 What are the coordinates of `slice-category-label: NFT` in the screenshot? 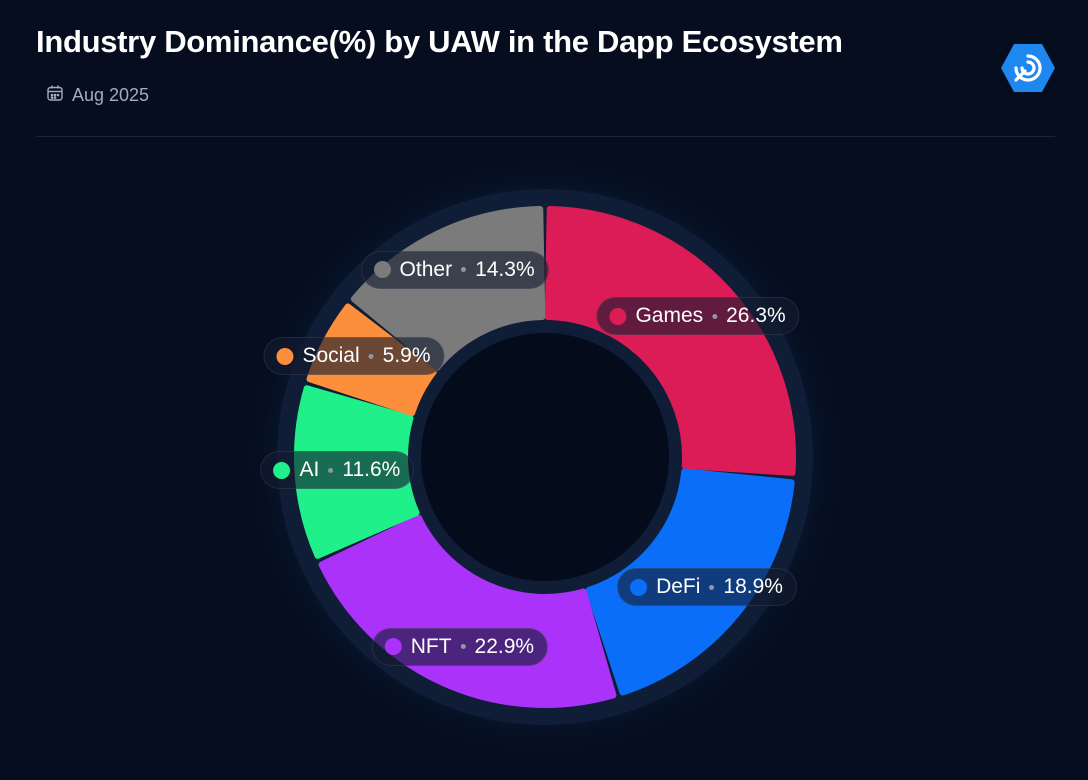 It's located at (431, 646).